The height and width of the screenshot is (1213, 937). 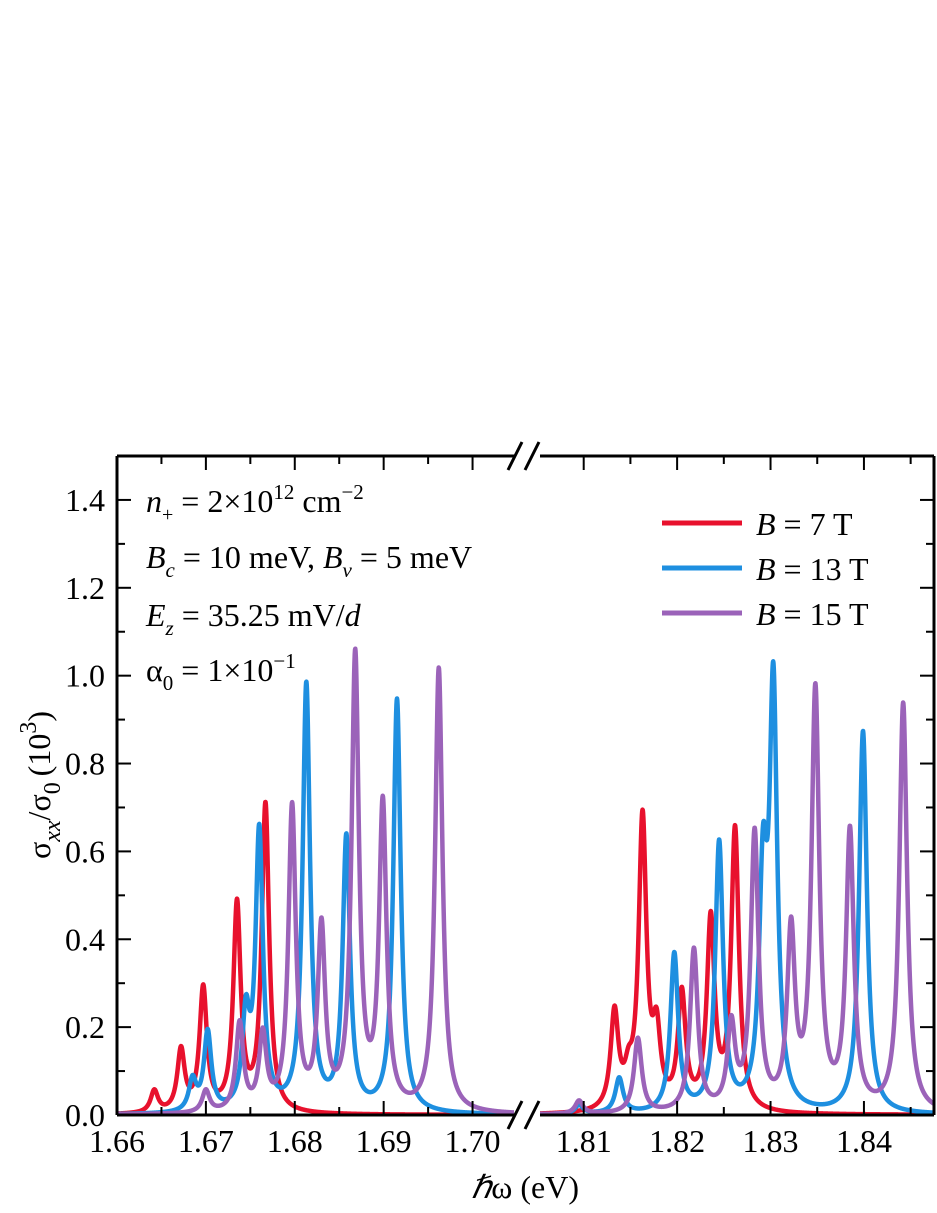 I want to click on legend: B = 7 T B = 13 T B = 15 T, so click(x=765, y=569).